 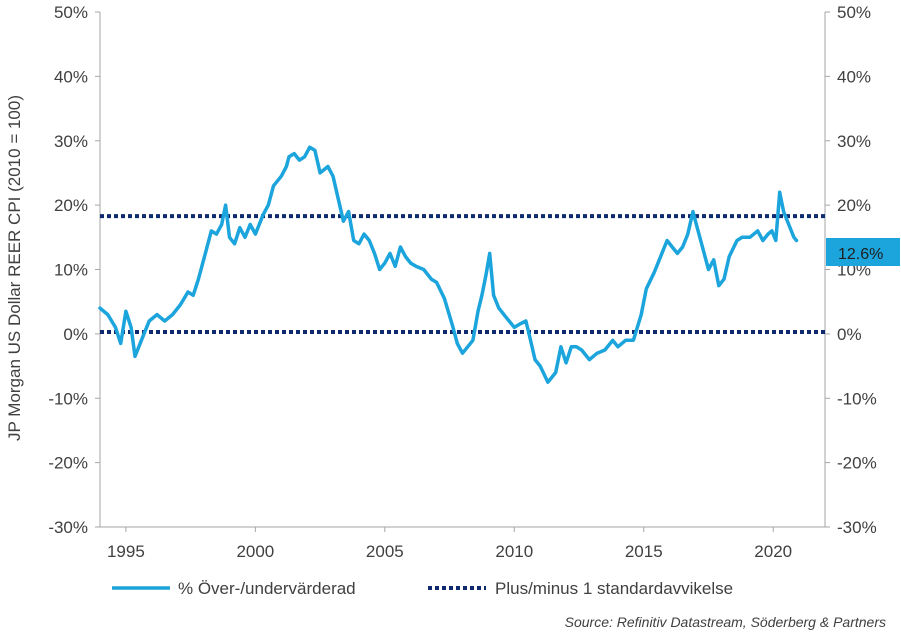 What do you see at coordinates (71, 270) in the screenshot?
I see `y-tick-label-left: 10%` at bounding box center [71, 270].